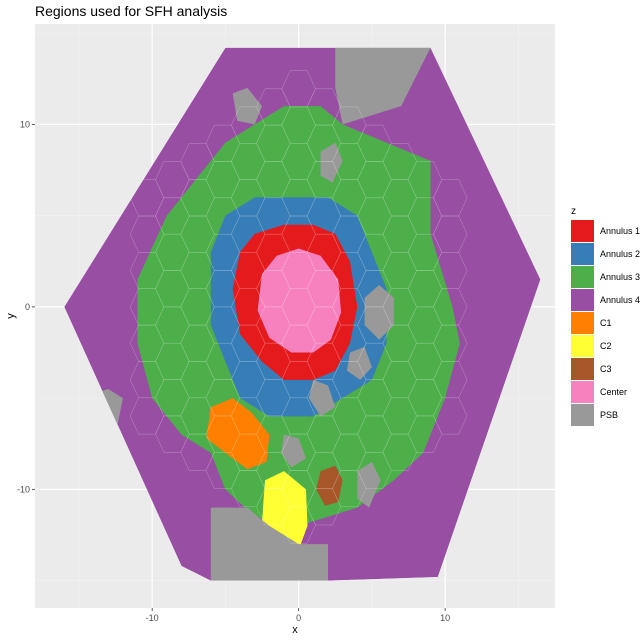 This screenshot has width=640, height=640. Describe the element at coordinates (573, 211) in the screenshot. I see `legend-title: z` at that location.